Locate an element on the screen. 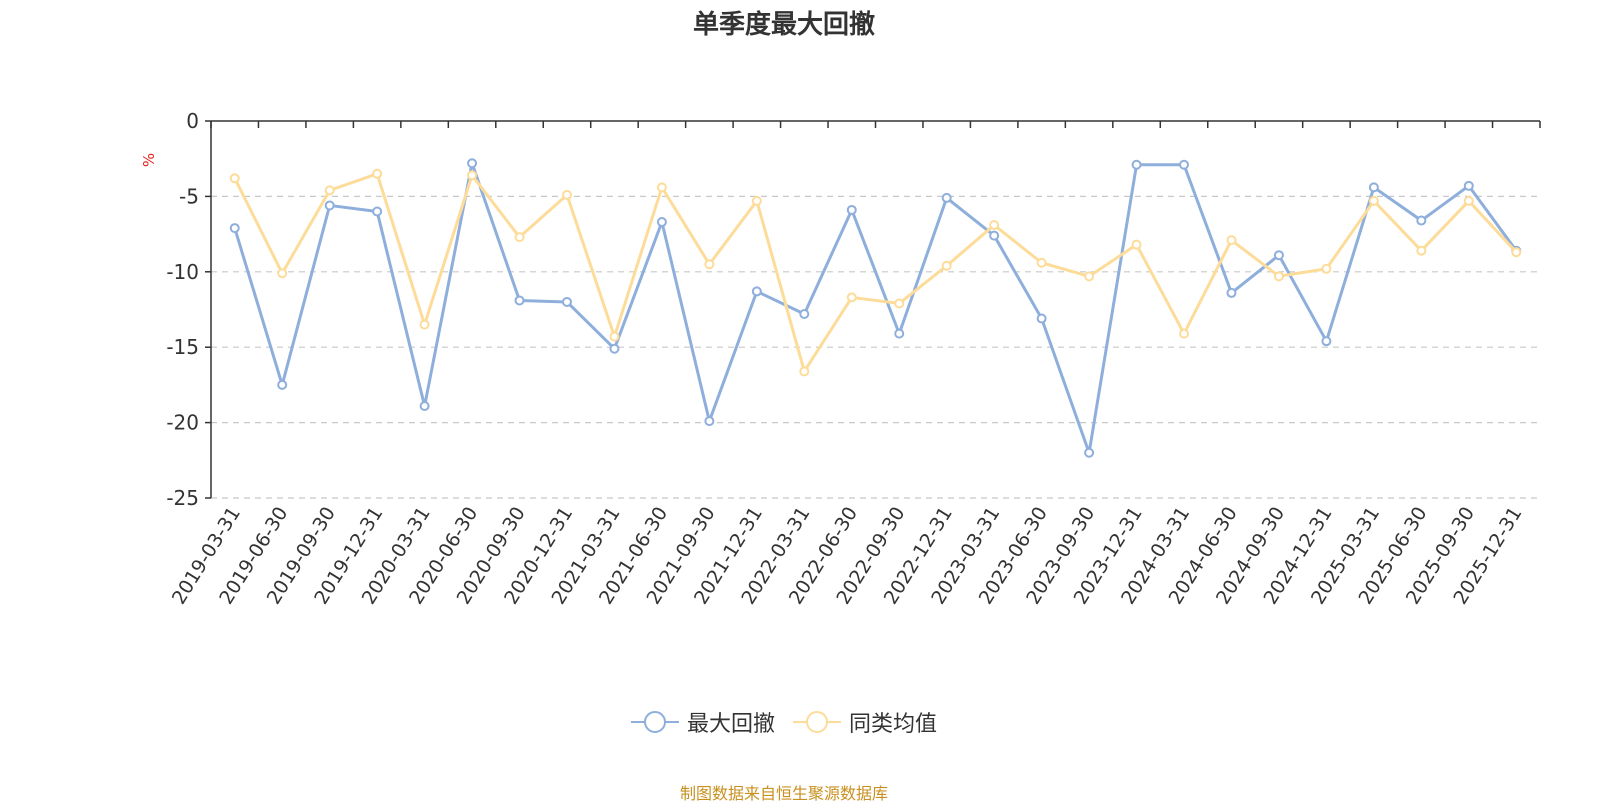  y-tick-label: 0 is located at coordinates (192, 121).